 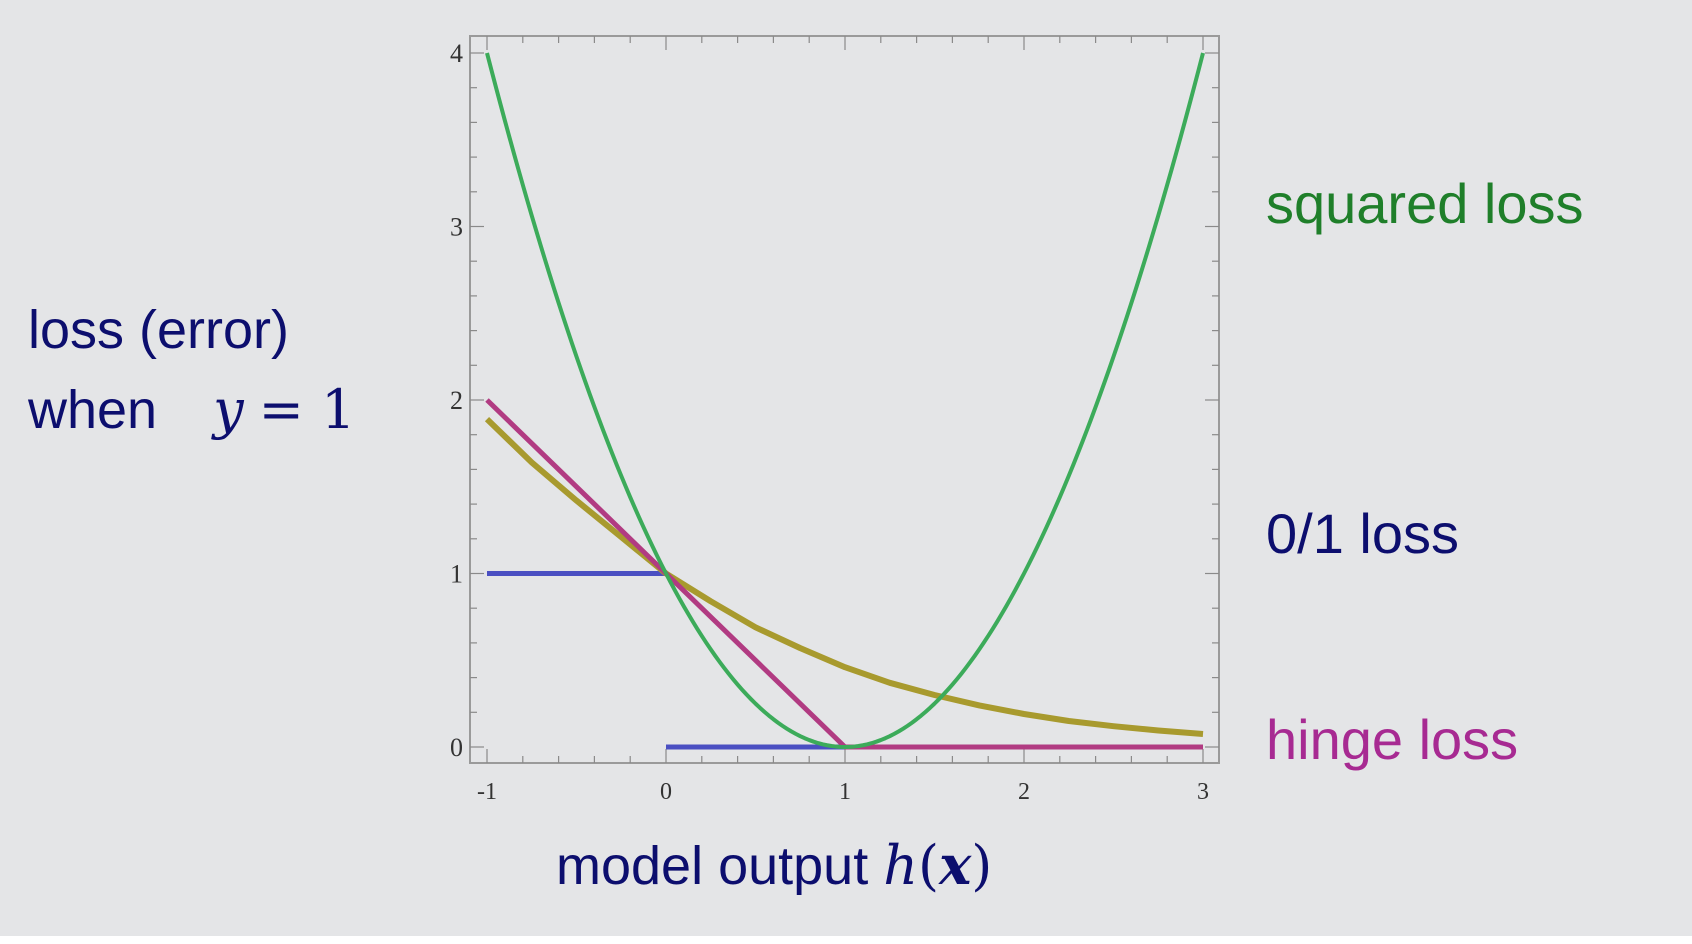 I want to click on x-tick-label: 1, so click(x=845, y=792).